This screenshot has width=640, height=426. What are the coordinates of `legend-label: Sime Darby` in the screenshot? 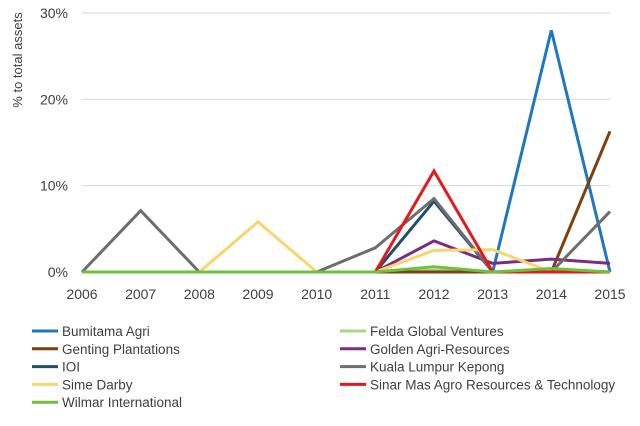 It's located at (97, 384).